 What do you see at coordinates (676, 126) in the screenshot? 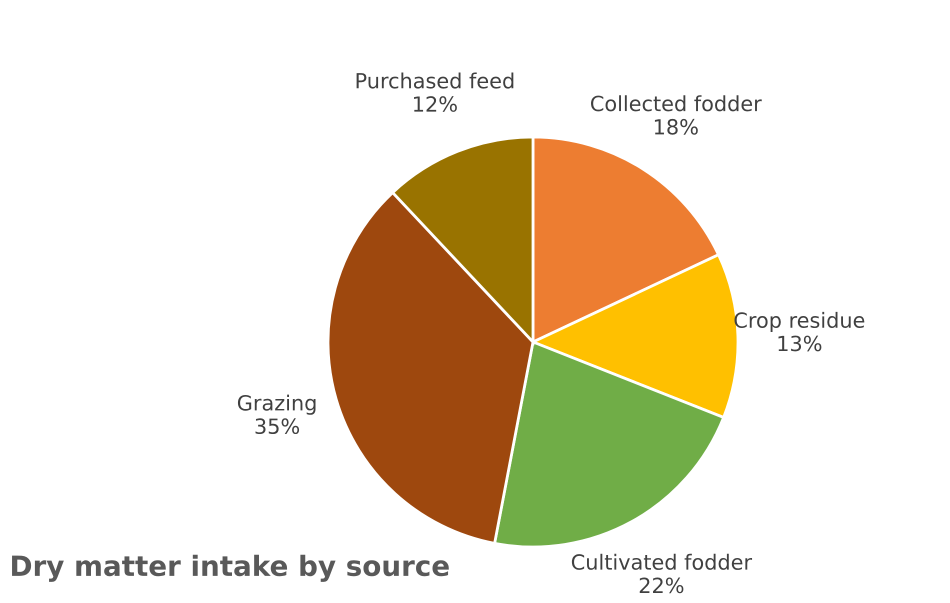
I see `data-label: 18%` at bounding box center [676, 126].